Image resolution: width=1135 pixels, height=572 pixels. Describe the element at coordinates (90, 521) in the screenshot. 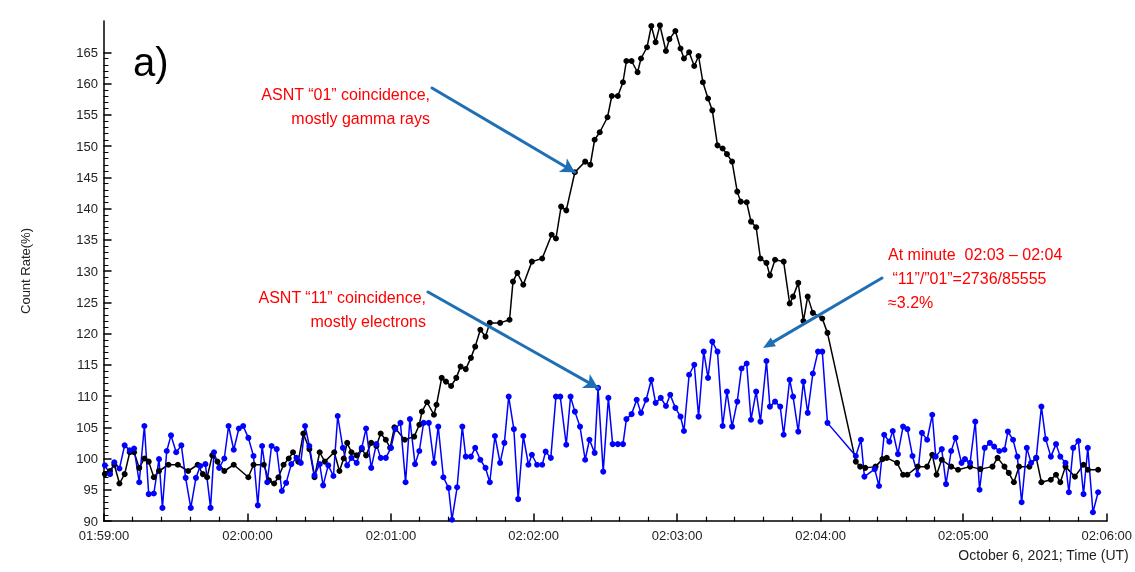

I see `y-tick-label: 90` at that location.